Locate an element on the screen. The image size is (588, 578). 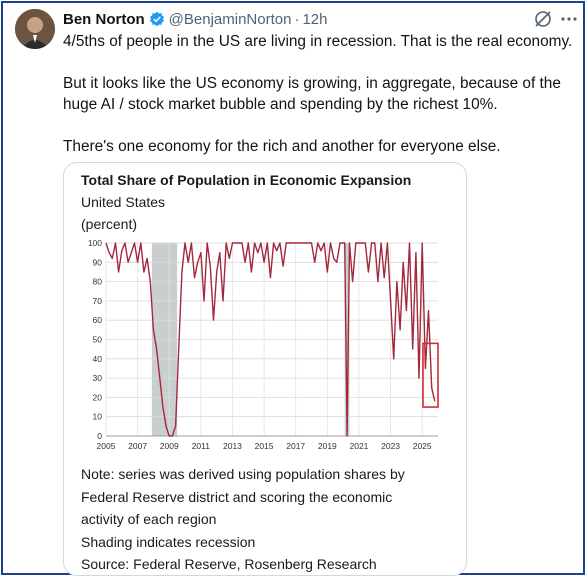
x-tick-label: 2009 is located at coordinates (169, 446).